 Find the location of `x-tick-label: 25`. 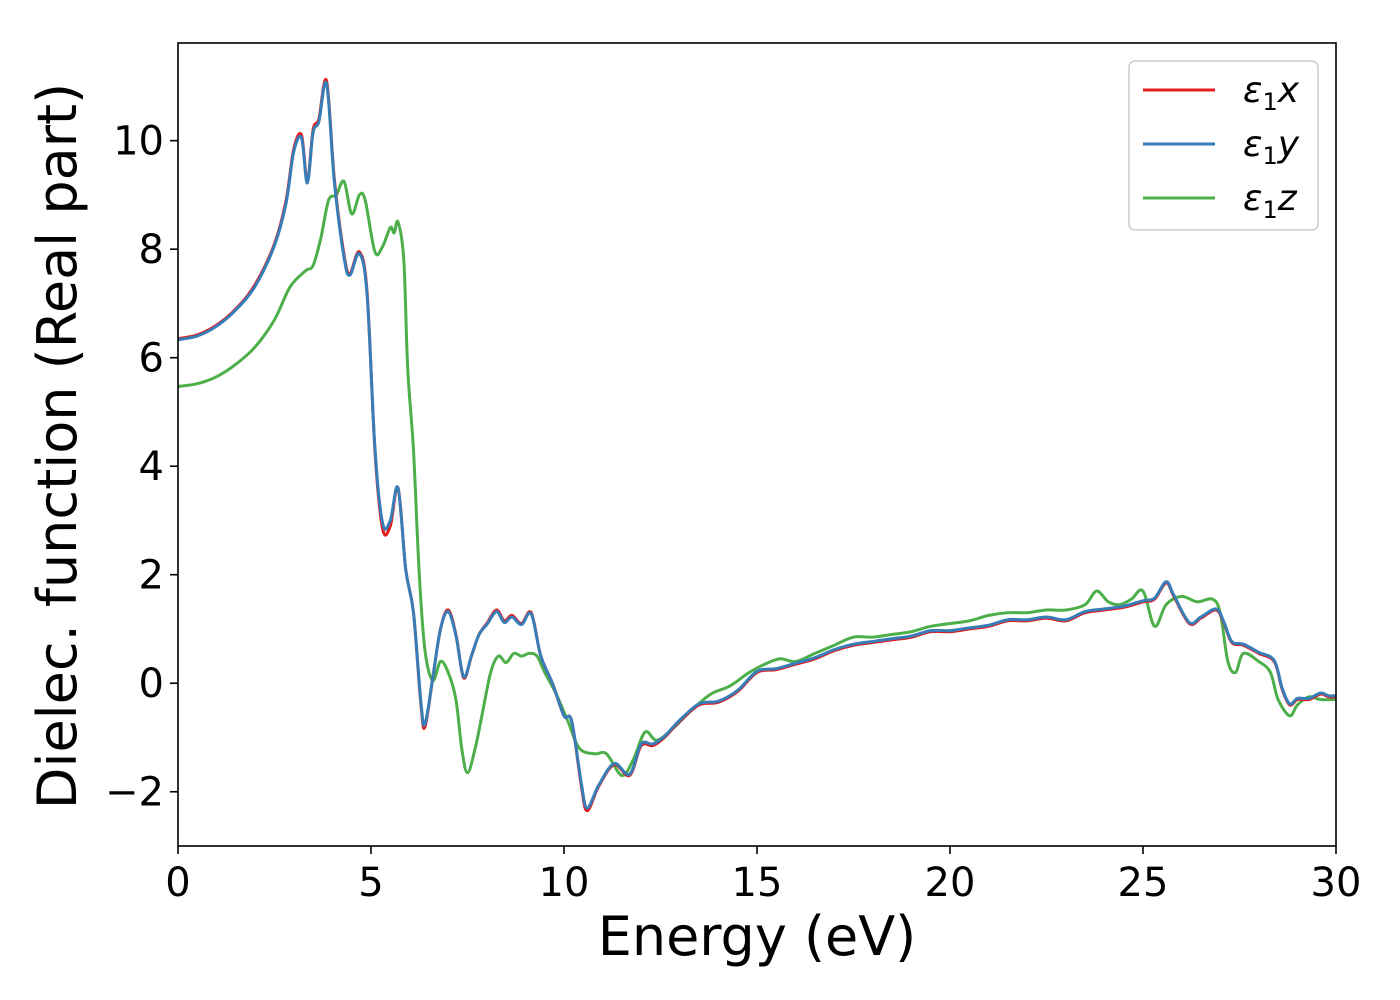

x-tick-label: 25 is located at coordinates (1143, 883).